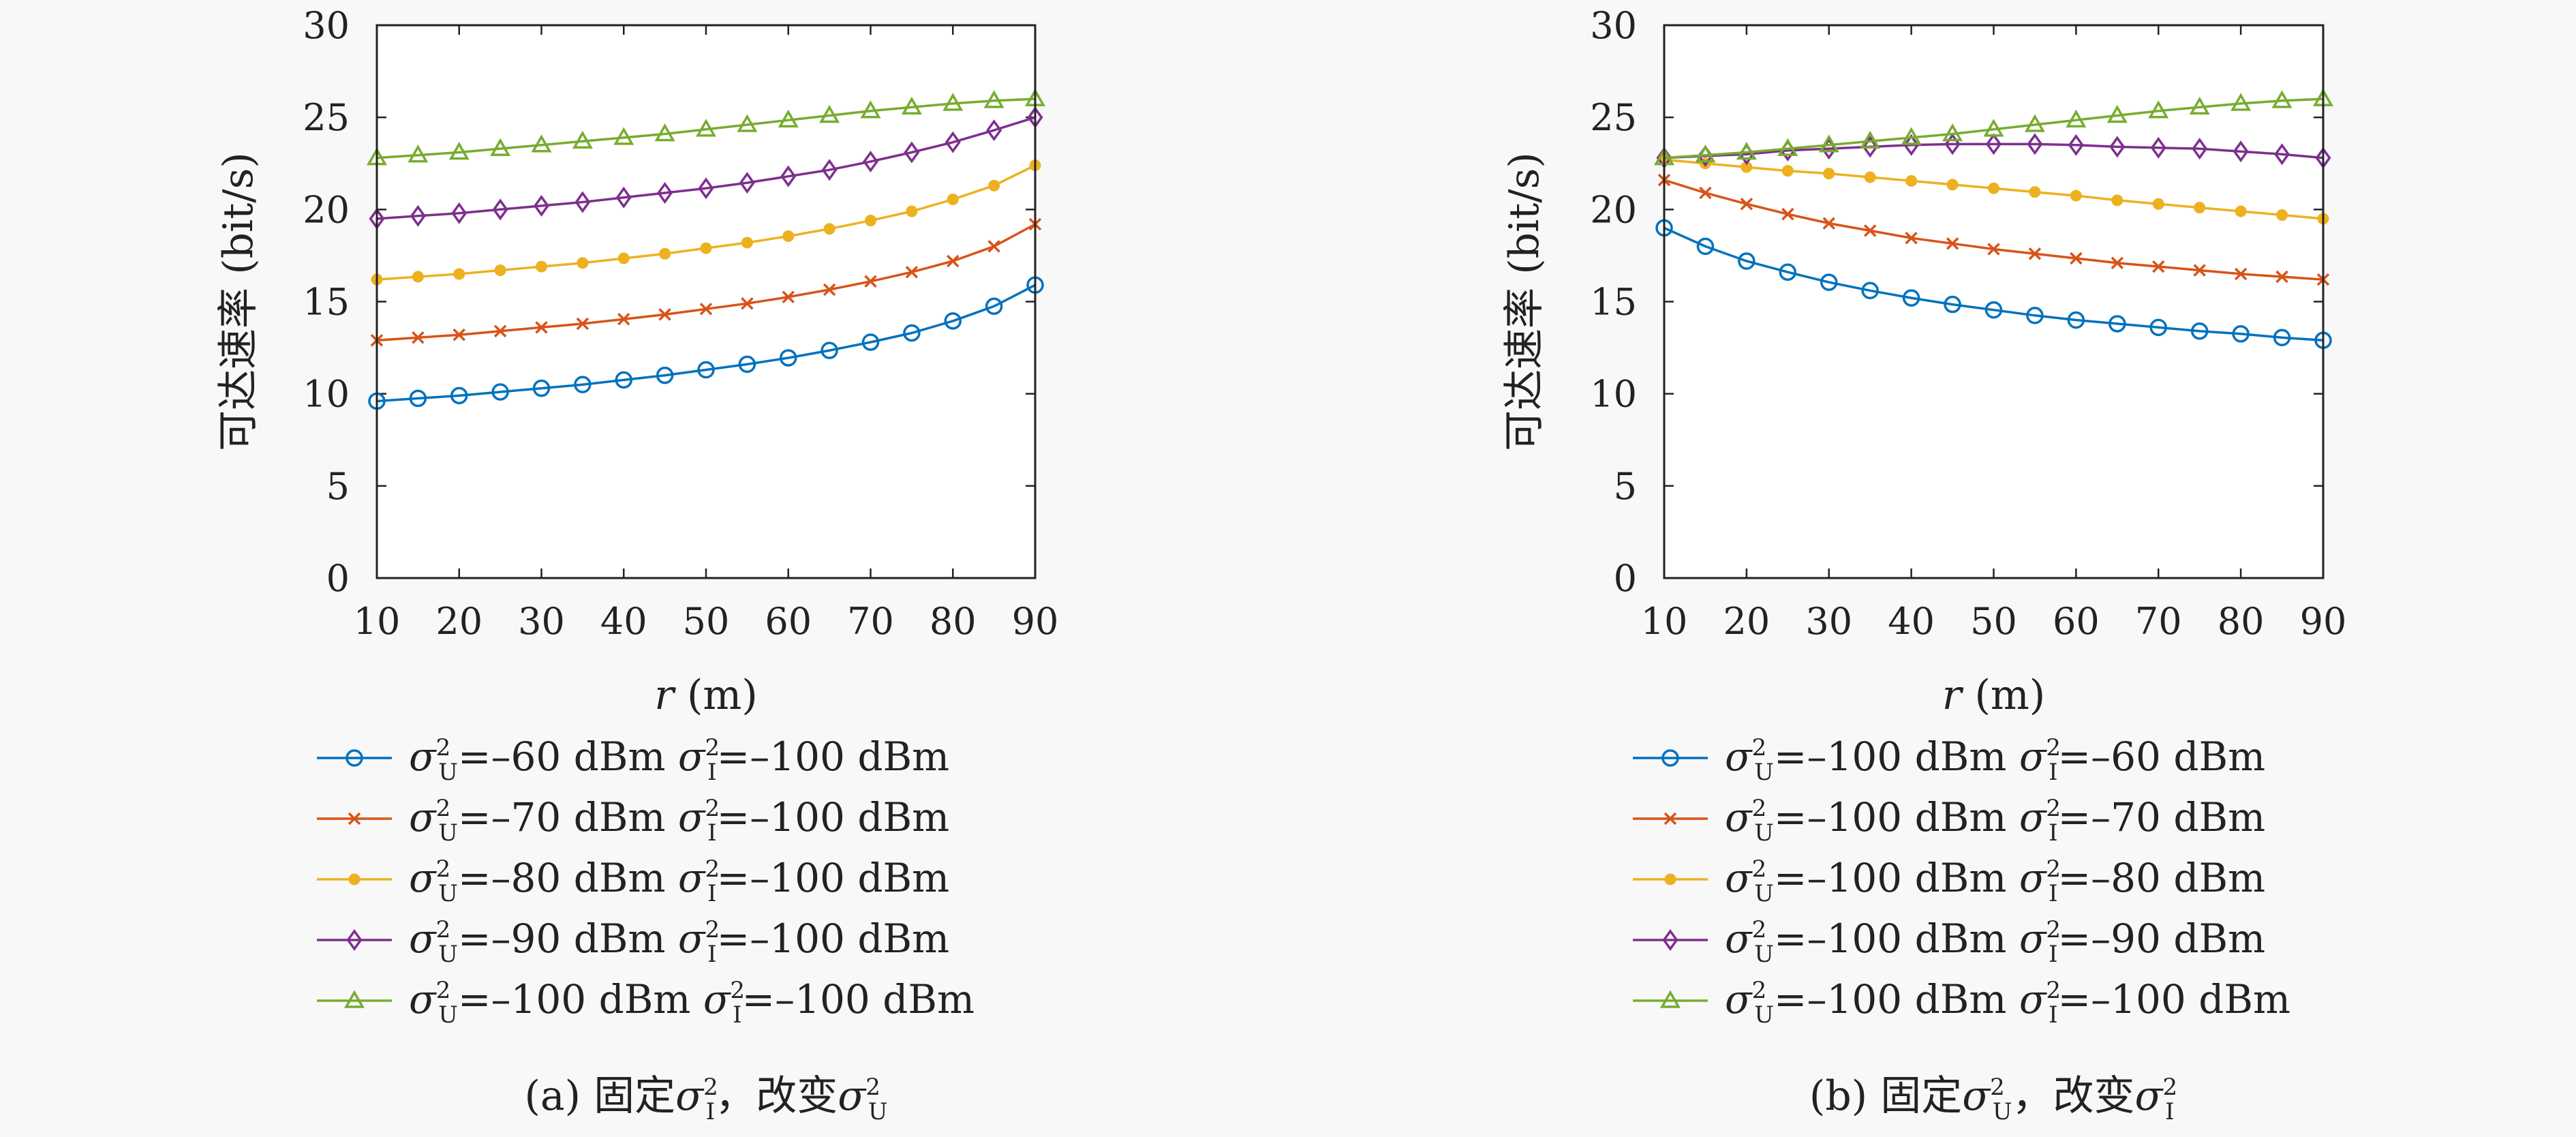 This screenshot has height=1137, width=2576. Describe the element at coordinates (705, 695) in the screenshot. I see `x-axis-label: r (m)` at that location.